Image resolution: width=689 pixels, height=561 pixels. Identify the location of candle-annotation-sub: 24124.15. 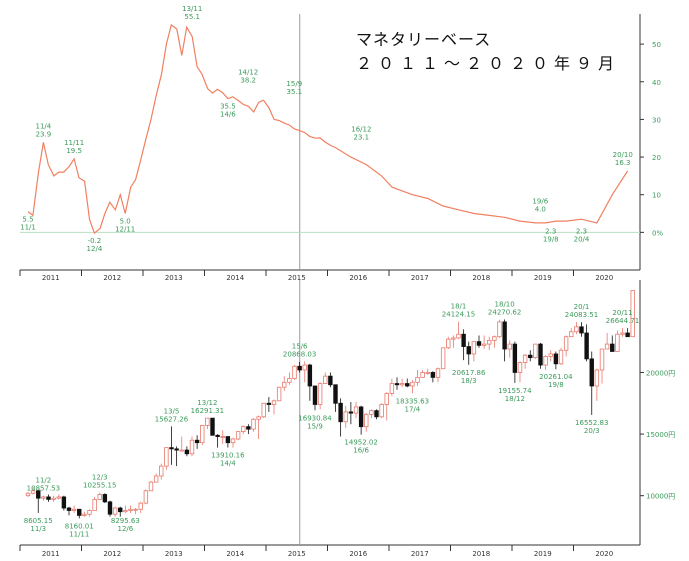
(458, 315).